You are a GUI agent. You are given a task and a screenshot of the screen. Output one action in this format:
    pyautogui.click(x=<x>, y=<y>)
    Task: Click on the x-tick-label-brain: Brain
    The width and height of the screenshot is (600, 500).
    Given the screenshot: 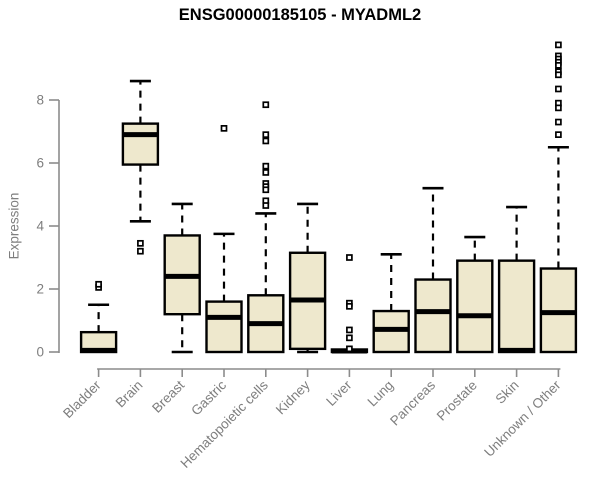 What is the action you would take?
    pyautogui.click(x=129, y=394)
    